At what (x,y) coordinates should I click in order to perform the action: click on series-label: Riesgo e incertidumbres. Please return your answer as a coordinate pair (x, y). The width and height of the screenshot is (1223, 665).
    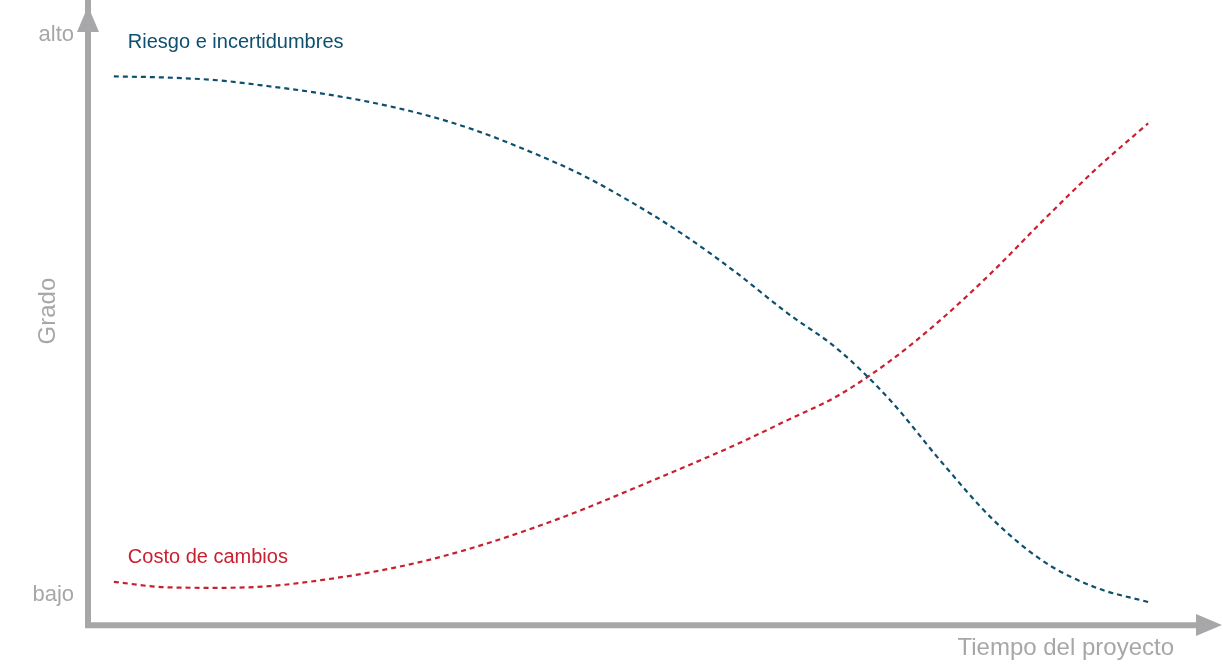
    Looking at the image, I should click on (235, 40).